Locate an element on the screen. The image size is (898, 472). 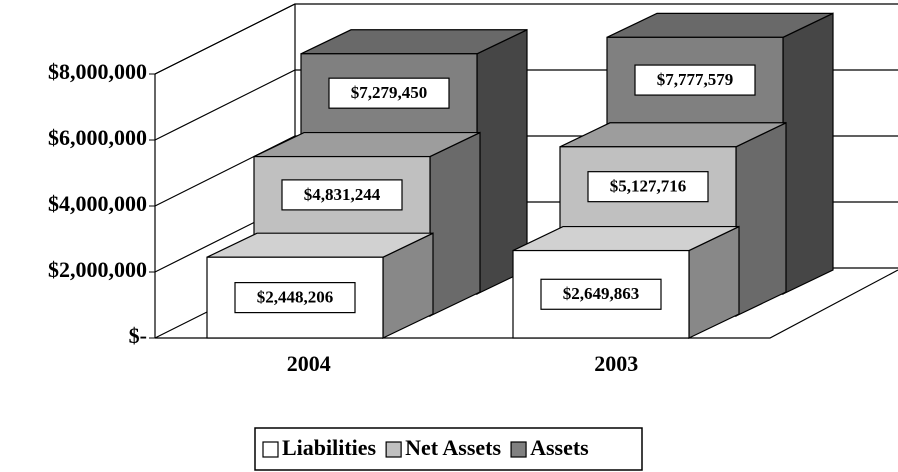
x-tick-label: 2003 is located at coordinates (616, 363).